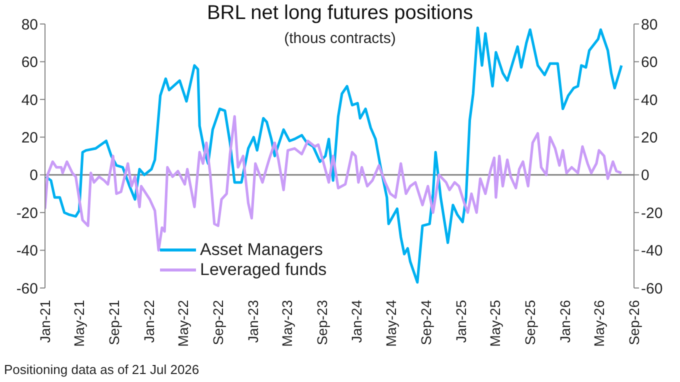 This screenshot has height=382, width=680. Describe the element at coordinates (340, 13) in the screenshot. I see `chart-title: BRL net long futures positions` at that location.